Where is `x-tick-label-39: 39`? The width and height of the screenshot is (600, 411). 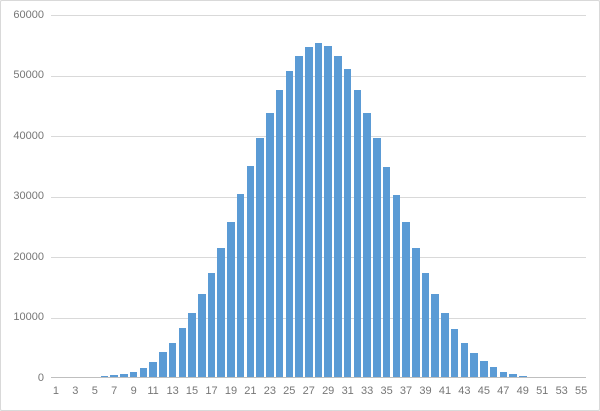
x-tick-label-39: 39 is located at coordinates (425, 391).